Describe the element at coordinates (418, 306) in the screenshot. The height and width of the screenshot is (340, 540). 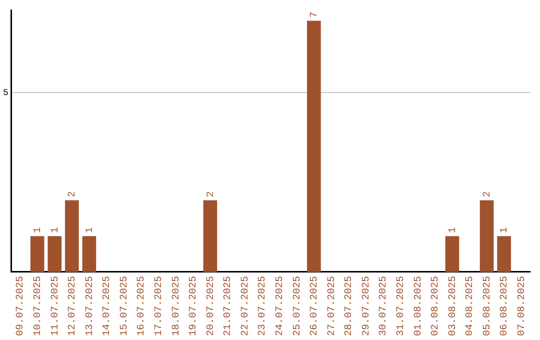
I see `x-tick-label: 01.08.2025` at that location.